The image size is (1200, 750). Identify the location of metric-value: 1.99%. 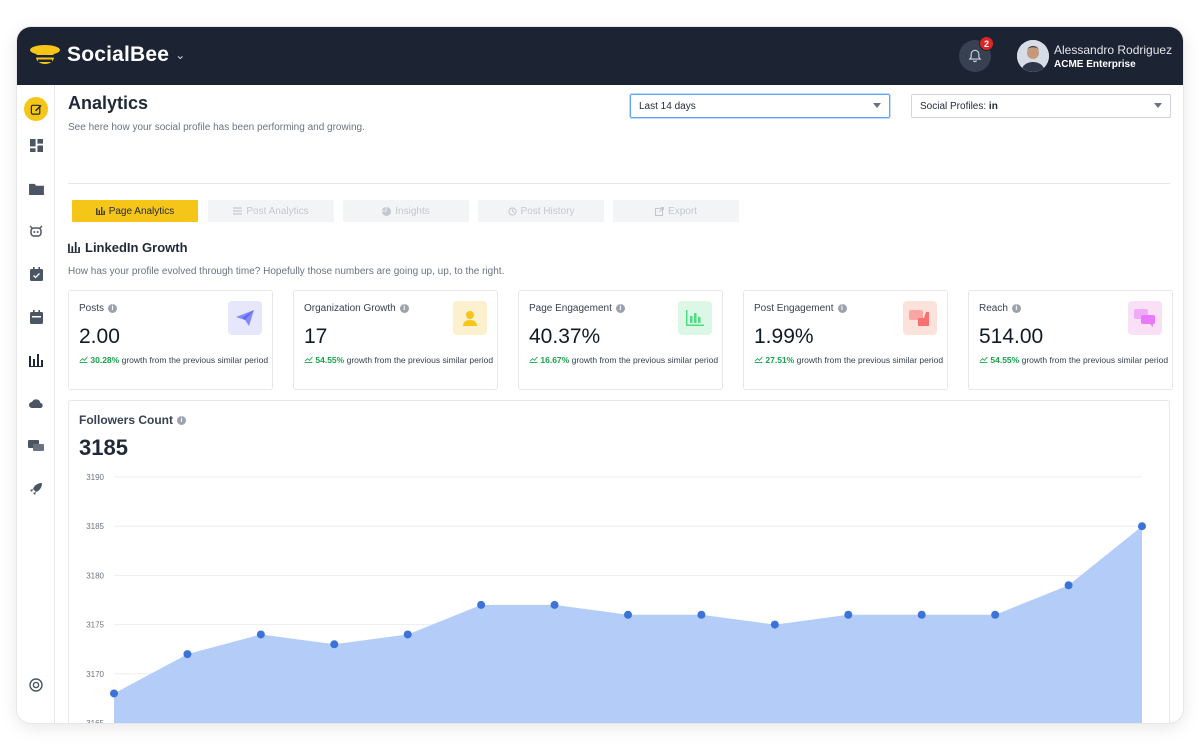
(784, 336).